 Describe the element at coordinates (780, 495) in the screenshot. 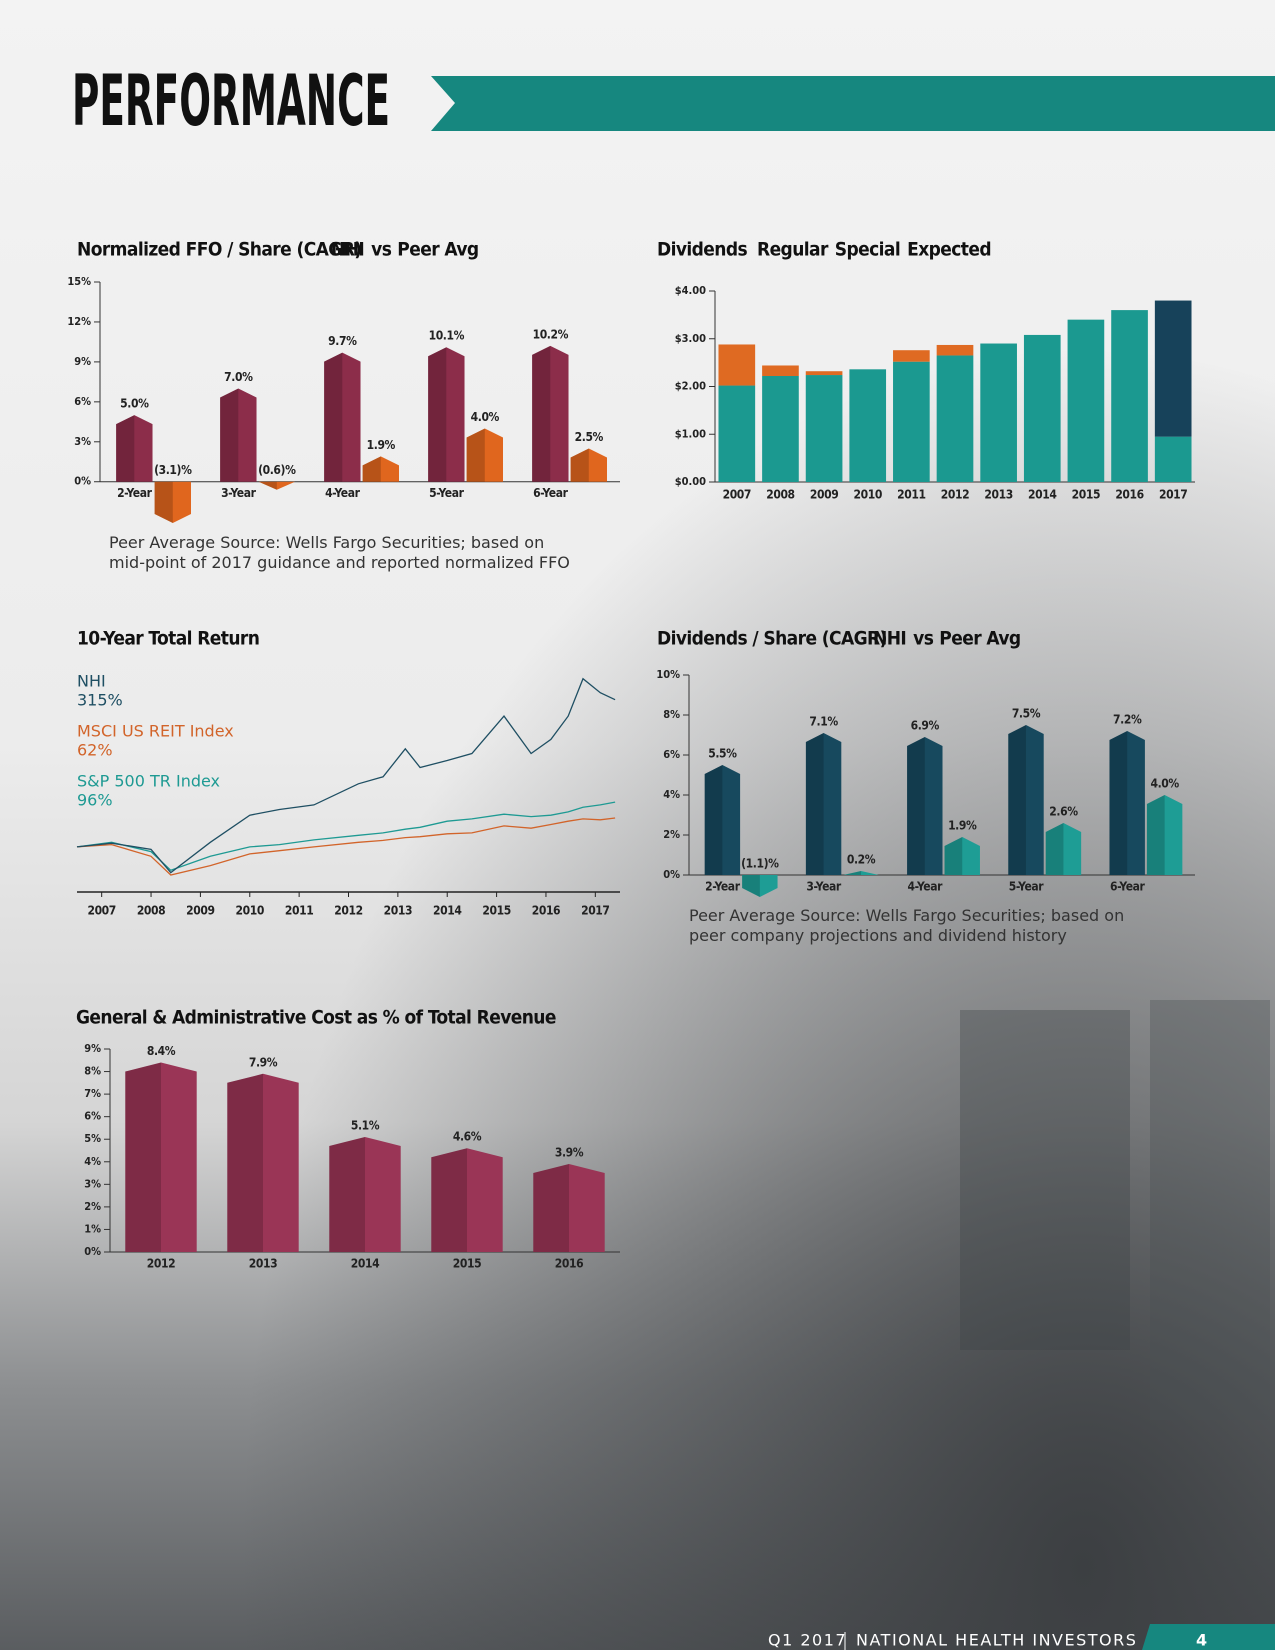

I see `x-tick-label: 2008` at that location.